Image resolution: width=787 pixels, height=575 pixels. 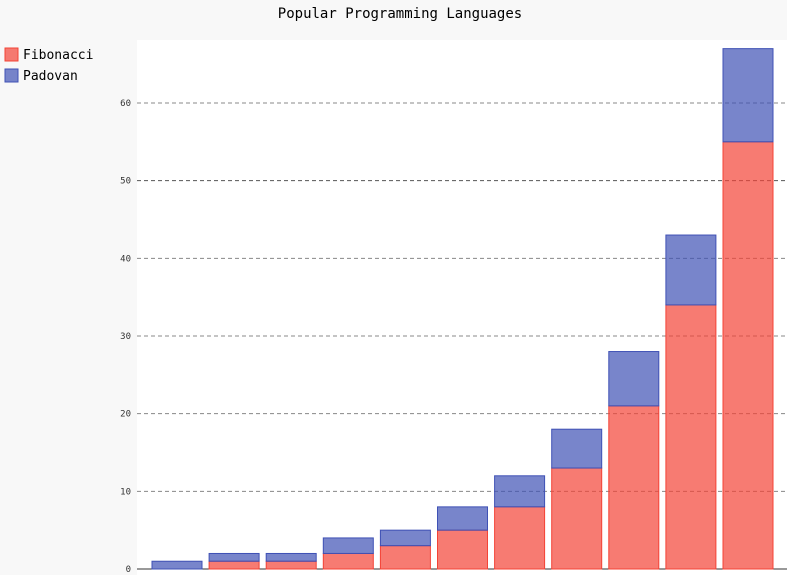 I want to click on legend: Fibonacci Padovan, so click(x=48, y=65).